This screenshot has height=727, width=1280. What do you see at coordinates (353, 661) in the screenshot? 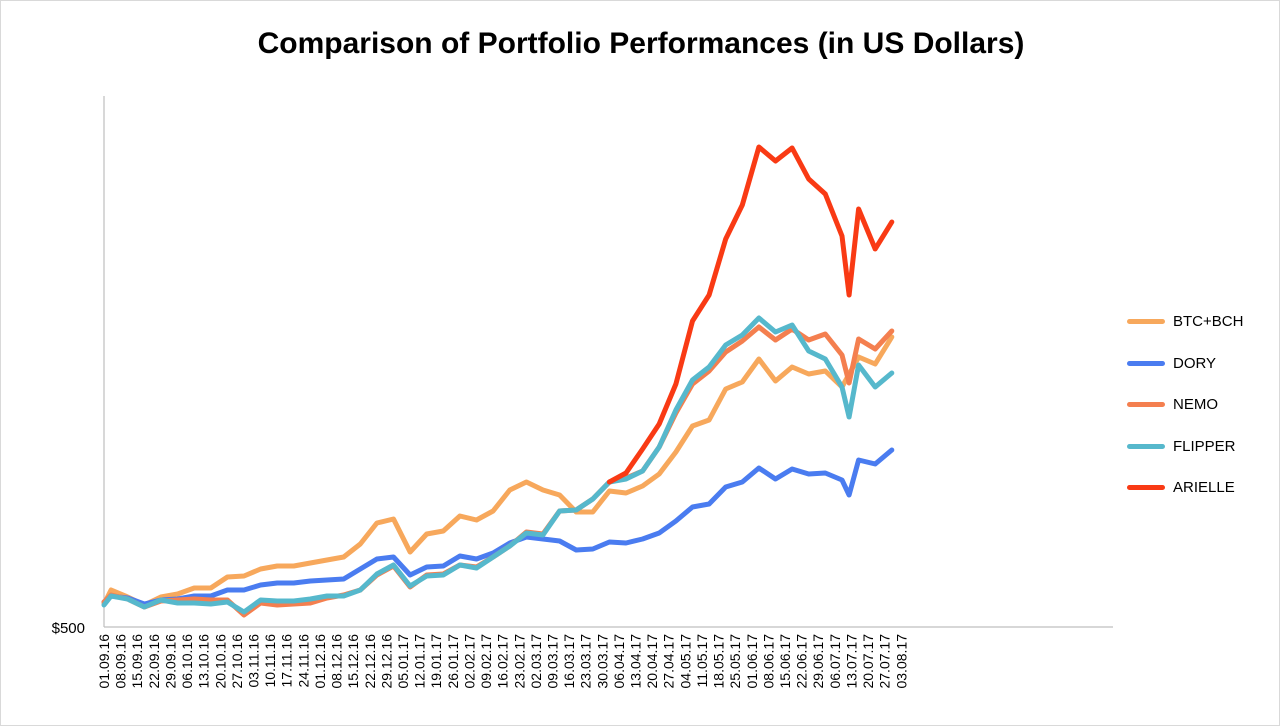
I see `x-tick-label: 15.12.16` at bounding box center [353, 661].